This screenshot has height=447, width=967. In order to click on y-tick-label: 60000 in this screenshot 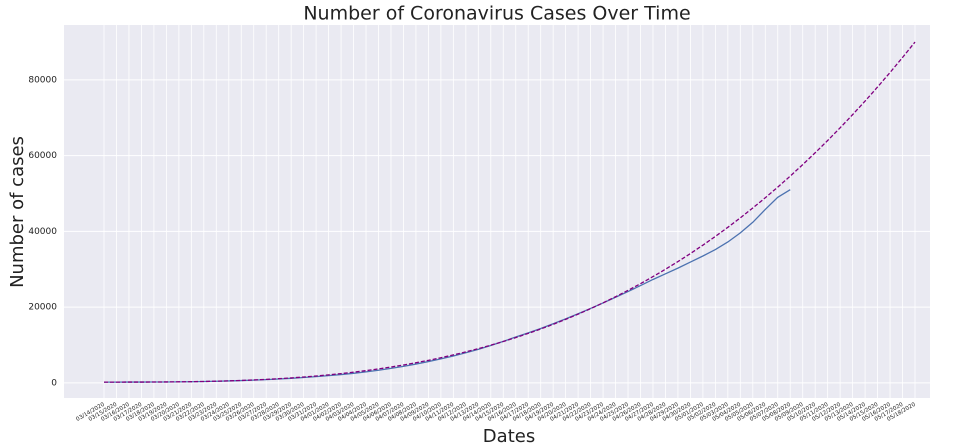, I will do `click(42, 156)`.